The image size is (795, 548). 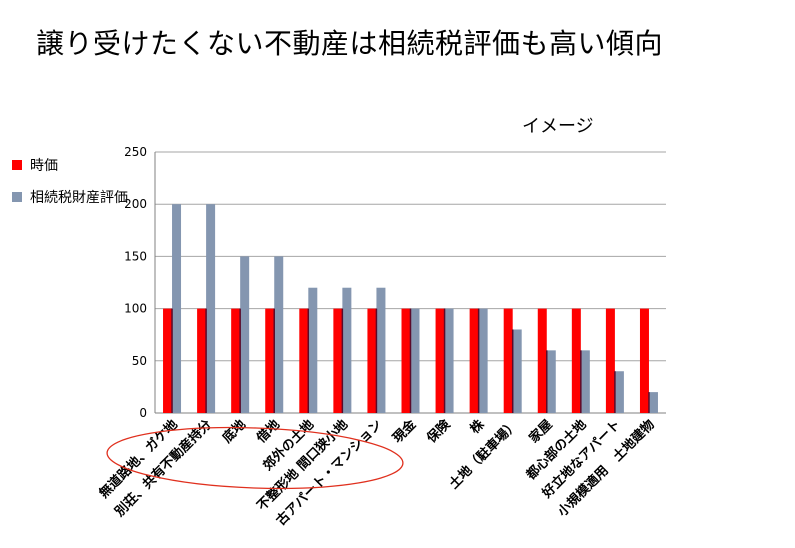 I want to click on x-category-label: 保険, so click(x=438, y=431).